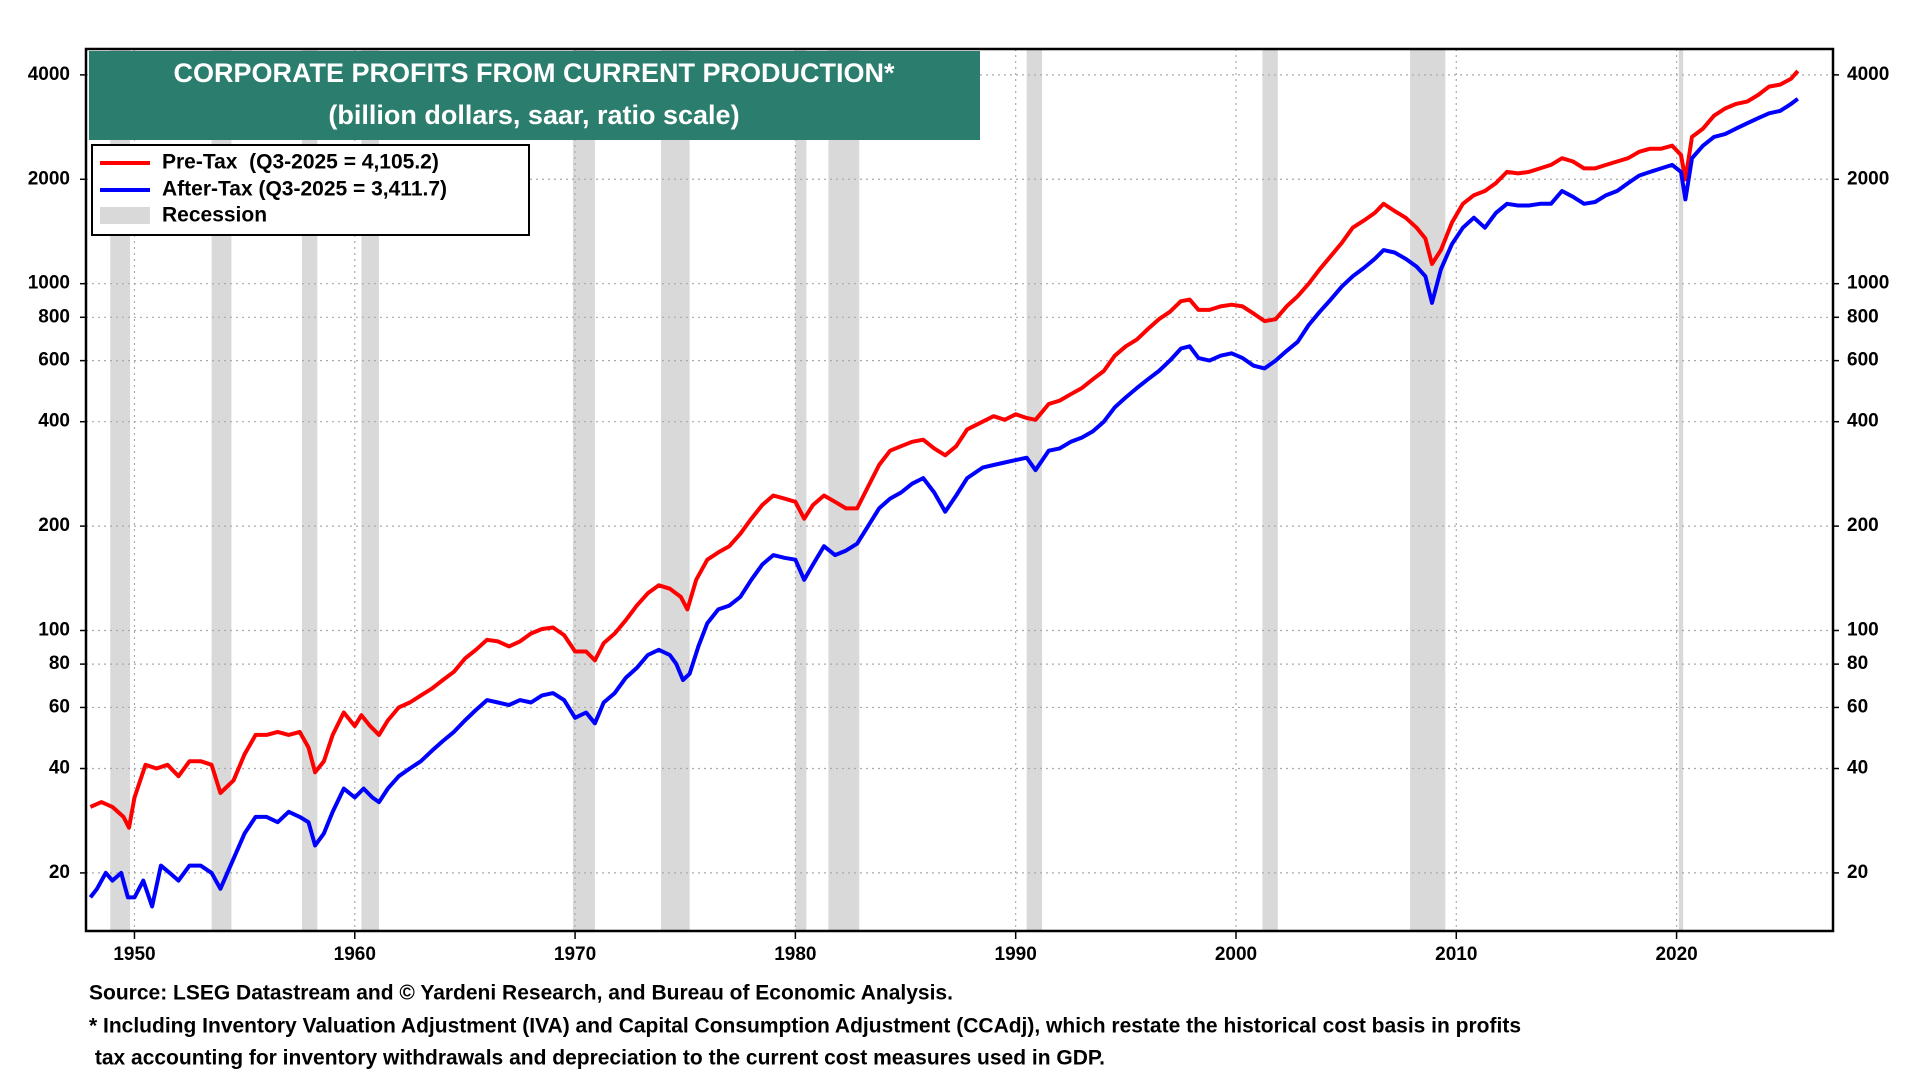 This screenshot has height=1080, width=1920. What do you see at coordinates (1868, 283) in the screenshot?
I see `y2-tick-label: 1000` at bounding box center [1868, 283].